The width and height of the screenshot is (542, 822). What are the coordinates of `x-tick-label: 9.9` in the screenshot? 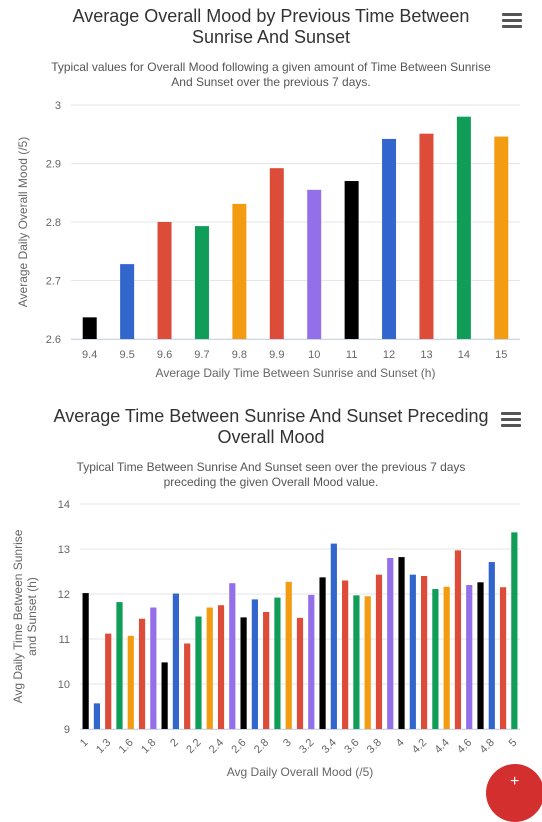 It's located at (276, 355).